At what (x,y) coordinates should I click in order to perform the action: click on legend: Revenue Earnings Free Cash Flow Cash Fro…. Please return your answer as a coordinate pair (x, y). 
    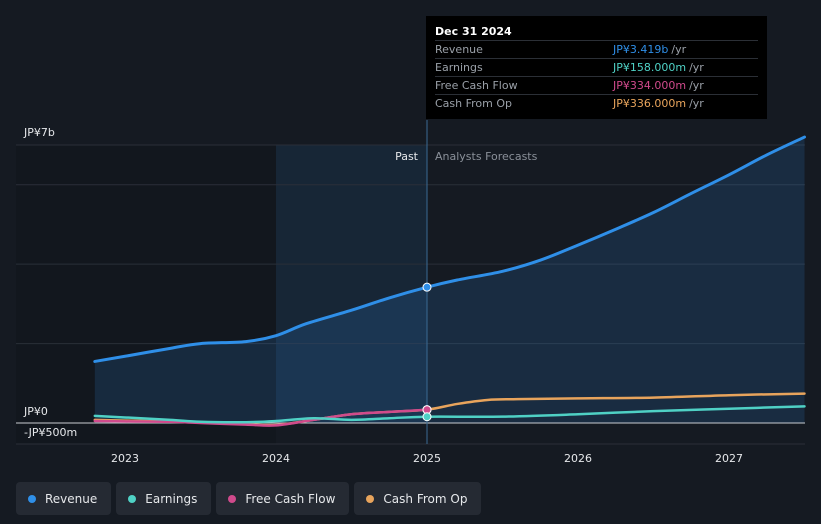
    Looking at the image, I should click on (249, 498).